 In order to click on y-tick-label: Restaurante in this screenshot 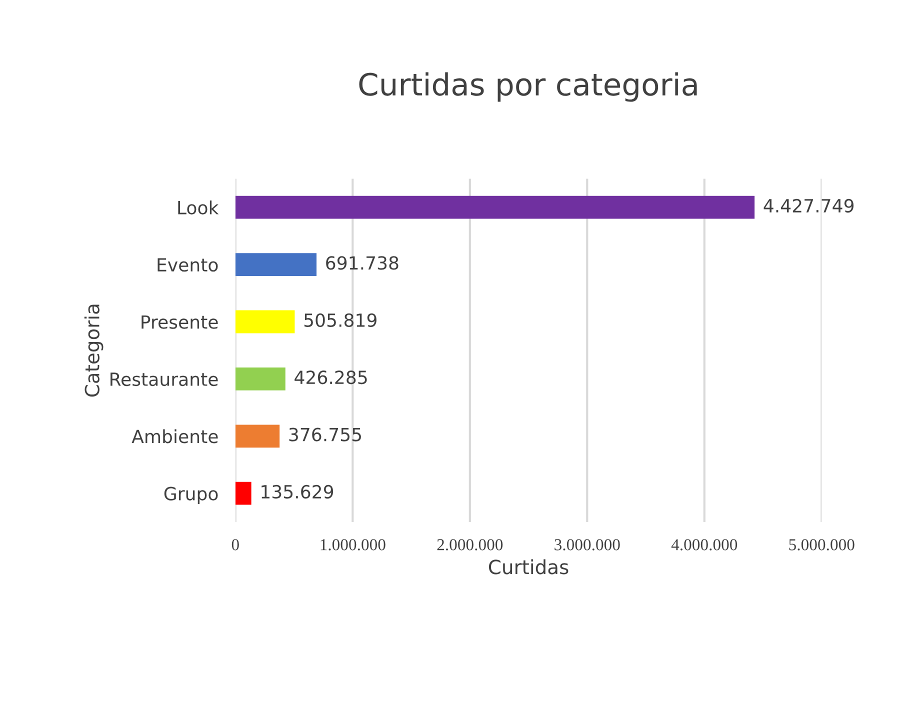, I will do `click(164, 379)`.